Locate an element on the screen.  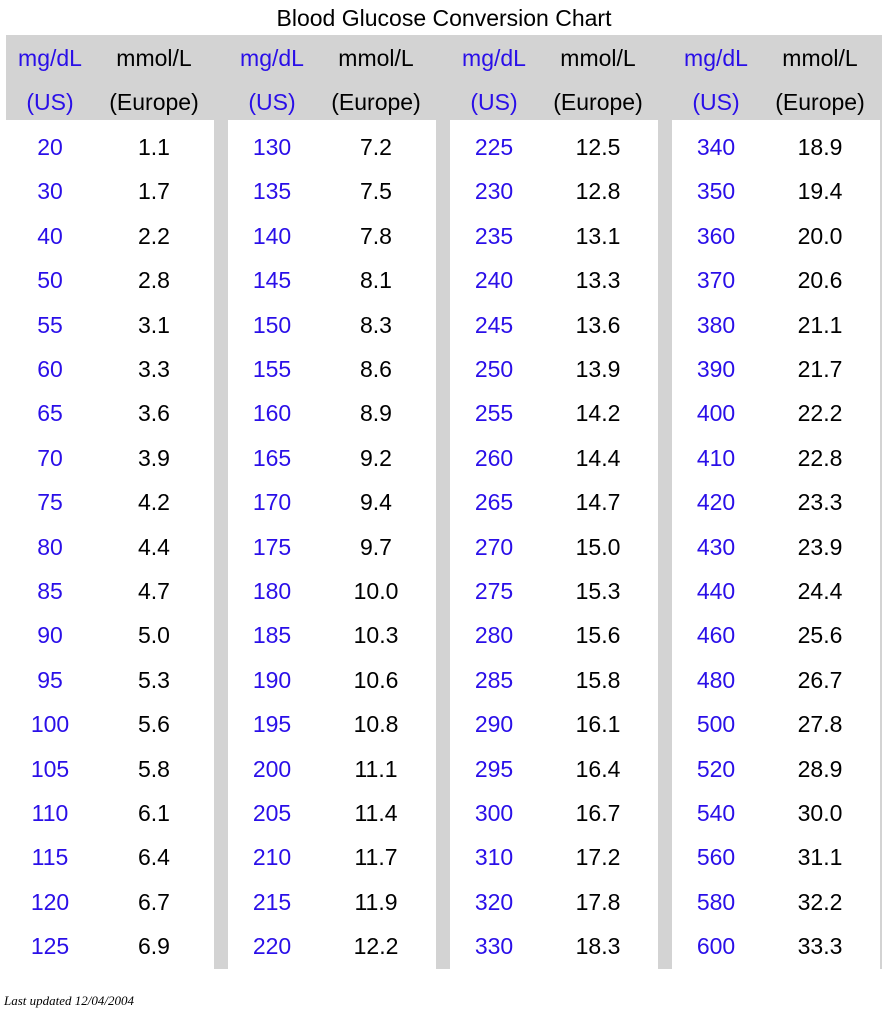
mmol-value: 23.9 is located at coordinates (820, 546).